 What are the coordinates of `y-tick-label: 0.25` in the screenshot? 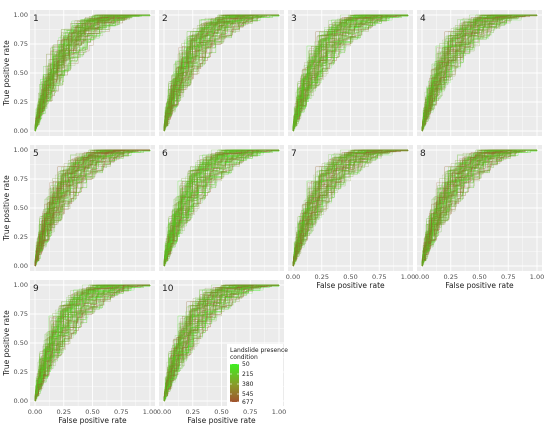 It's located at (21, 102).